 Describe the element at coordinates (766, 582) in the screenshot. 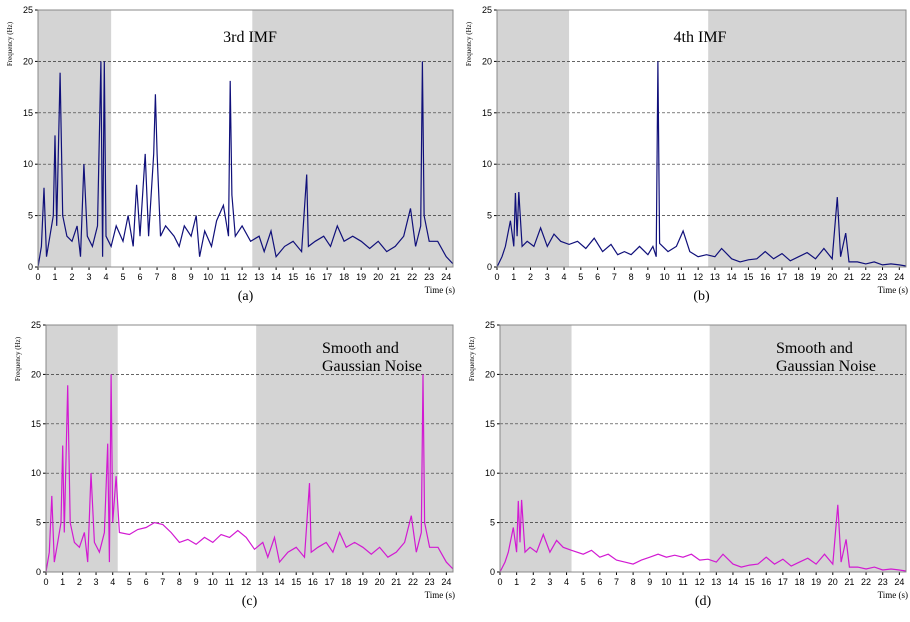

I see `x-tick-label: 16` at that location.